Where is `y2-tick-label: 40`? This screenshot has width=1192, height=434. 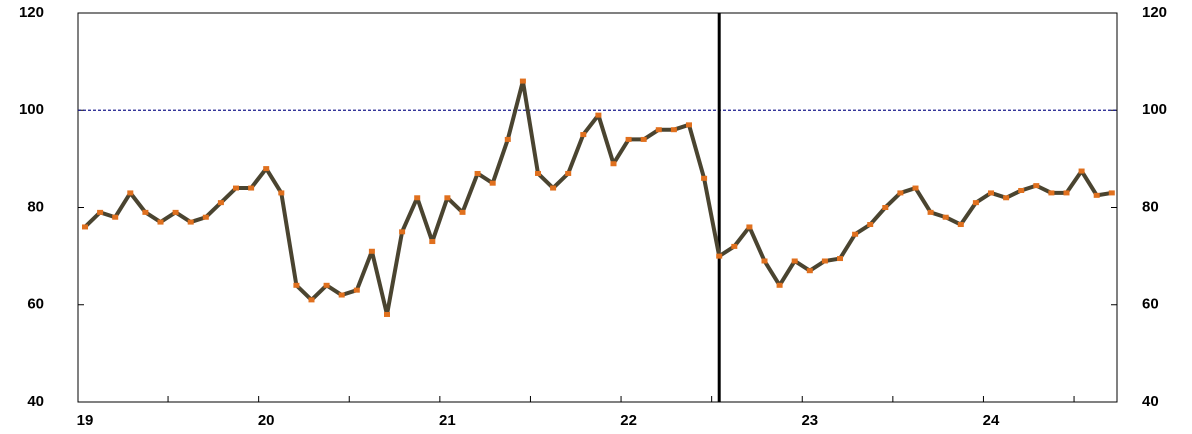 y2-tick-label: 40 is located at coordinates (1150, 401).